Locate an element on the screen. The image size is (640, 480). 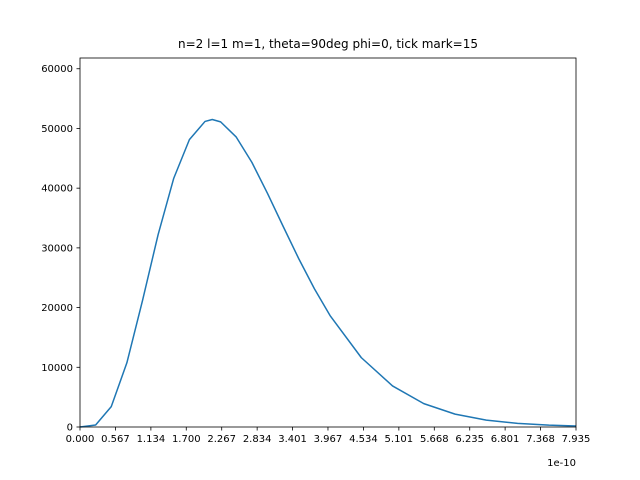
x-tick-label: 5.101 is located at coordinates (399, 439).